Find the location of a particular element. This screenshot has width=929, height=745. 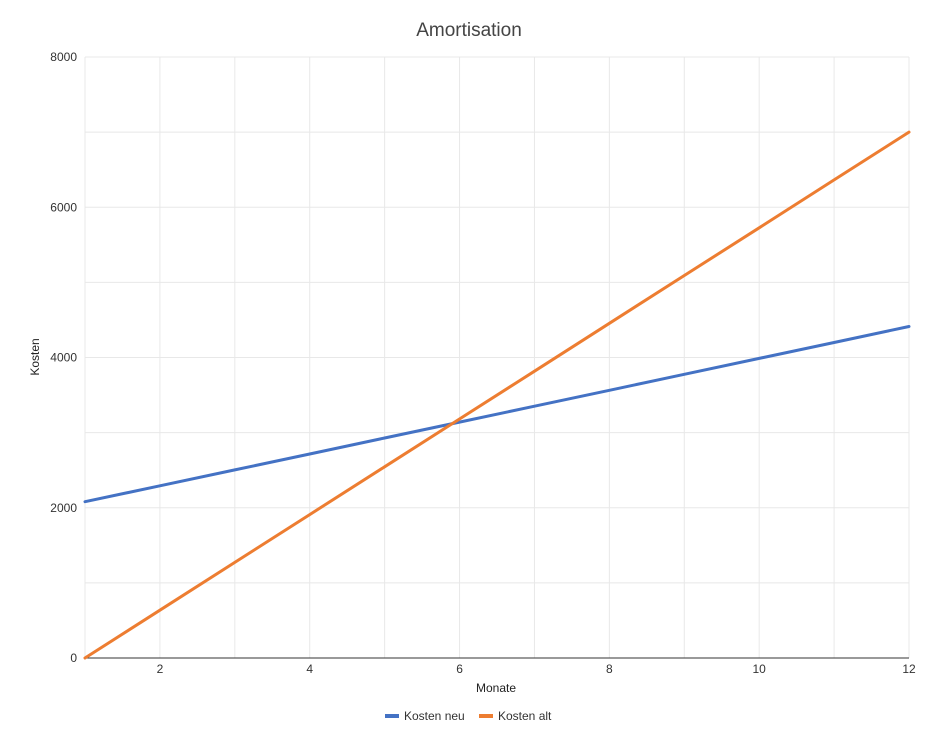

x-tick-label: 8 is located at coordinates (609, 669).